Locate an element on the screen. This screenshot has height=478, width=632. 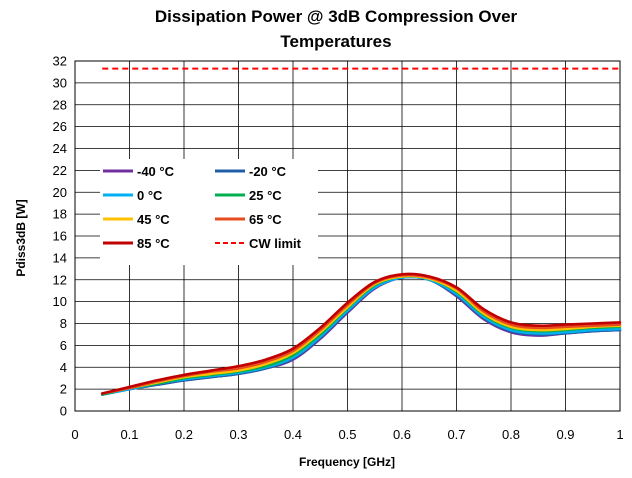
y-tick-label: 22 is located at coordinates (60, 170).